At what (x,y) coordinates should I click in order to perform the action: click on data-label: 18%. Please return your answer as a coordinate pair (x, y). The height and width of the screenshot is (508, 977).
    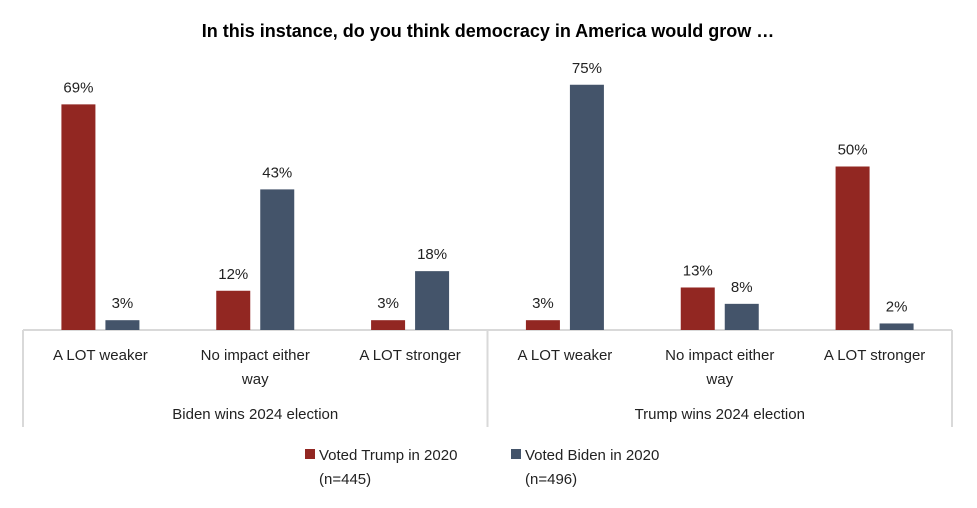
    Looking at the image, I should click on (432, 254).